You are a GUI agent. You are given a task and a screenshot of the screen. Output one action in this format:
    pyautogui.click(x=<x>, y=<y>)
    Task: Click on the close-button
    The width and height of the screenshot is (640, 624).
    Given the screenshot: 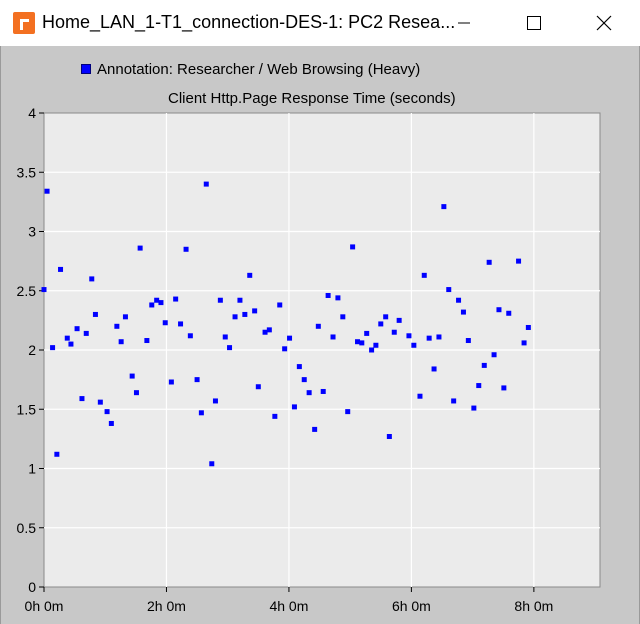 What is the action you would take?
    pyautogui.click(x=604, y=23)
    